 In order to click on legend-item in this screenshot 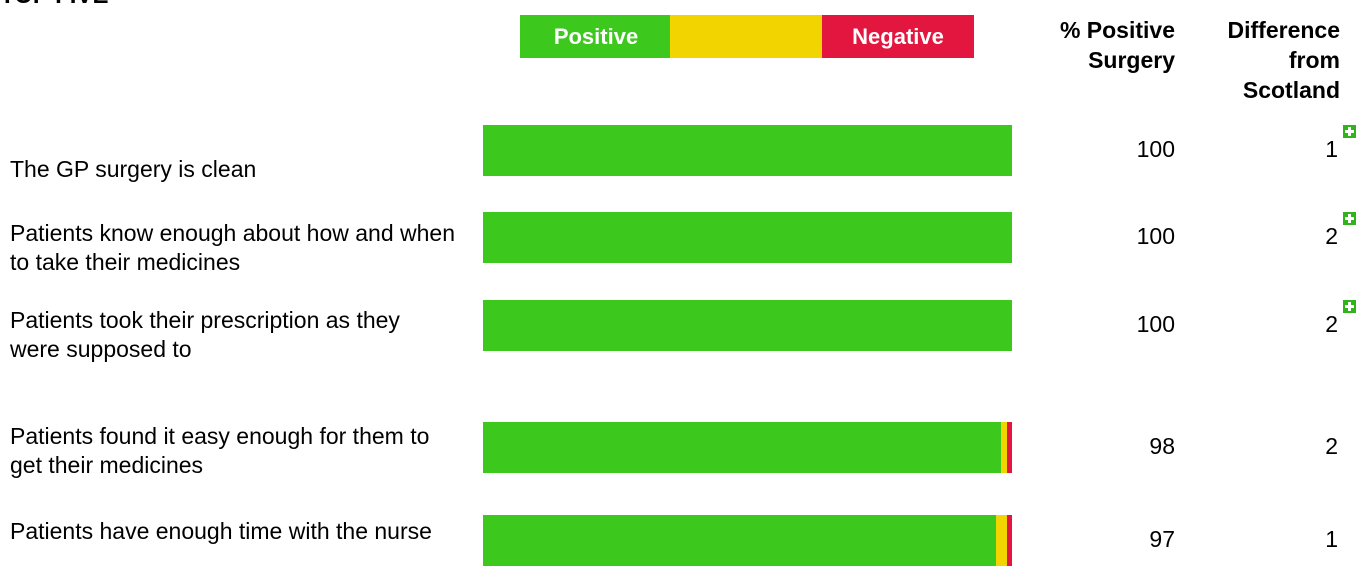, I will do `click(746, 36)`.